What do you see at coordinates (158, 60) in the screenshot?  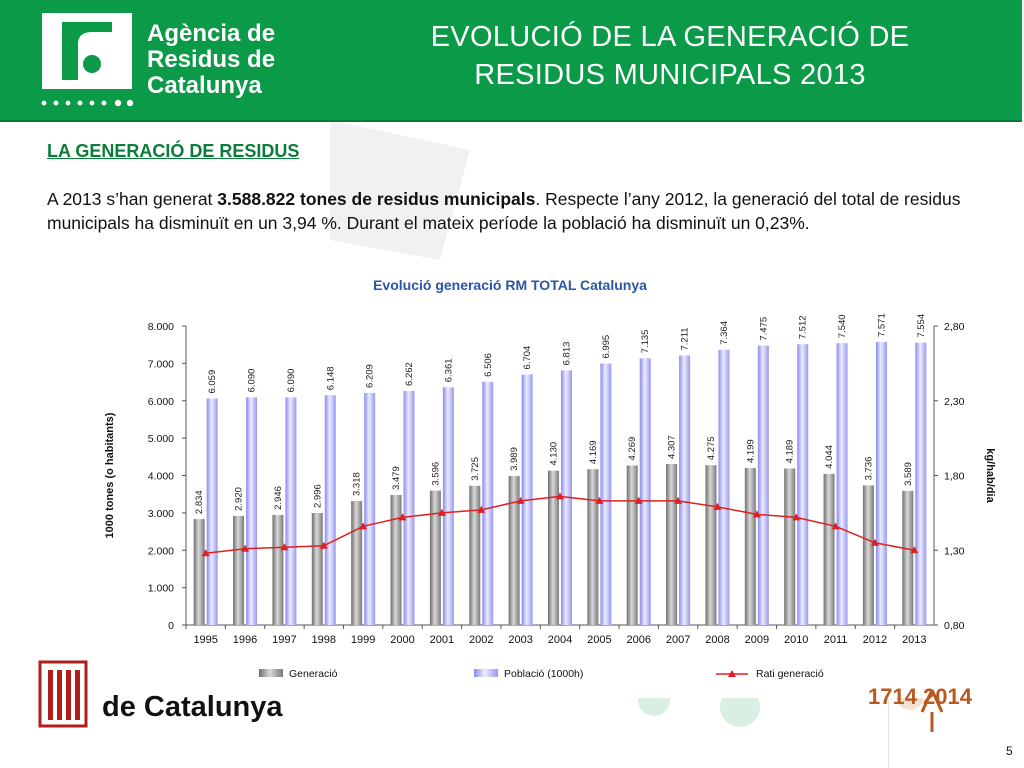 I see `arc-logo: Agència de Residus de Catalunya` at bounding box center [158, 60].